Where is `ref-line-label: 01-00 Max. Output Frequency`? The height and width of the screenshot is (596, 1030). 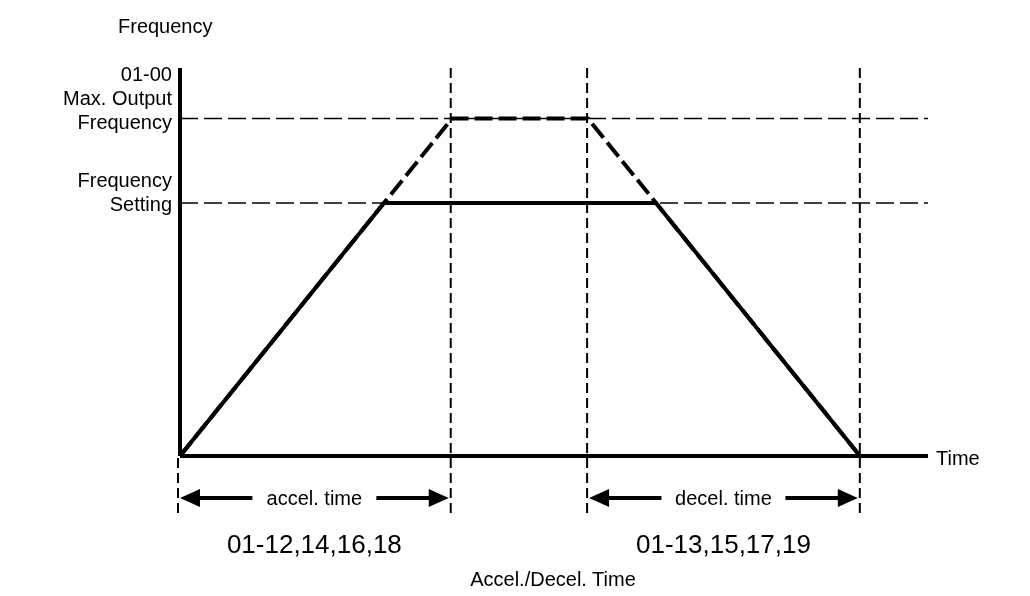 ref-line-label: 01-00 Max. Output Frequency is located at coordinates (118, 97).